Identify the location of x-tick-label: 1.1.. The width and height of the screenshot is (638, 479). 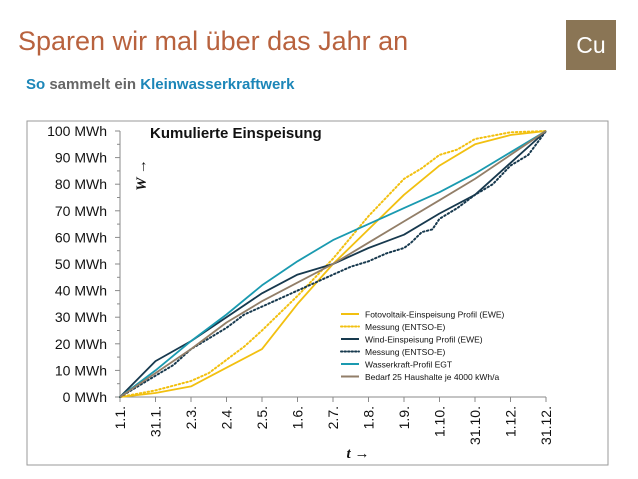
(120, 417).